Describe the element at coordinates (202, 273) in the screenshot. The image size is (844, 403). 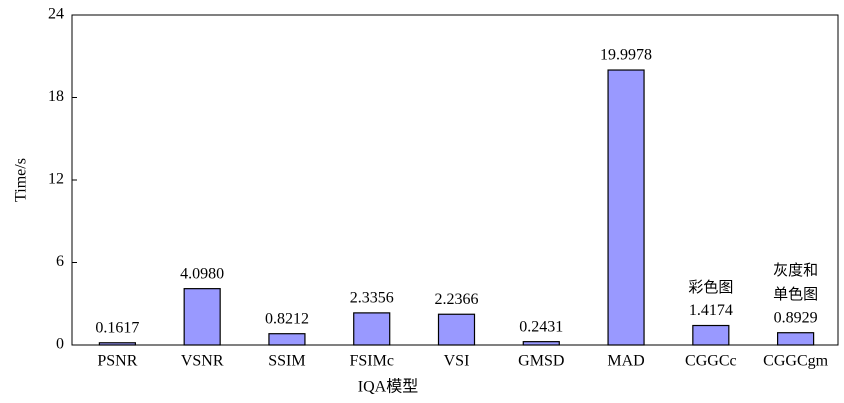
I see `value-label: 4.0980` at that location.